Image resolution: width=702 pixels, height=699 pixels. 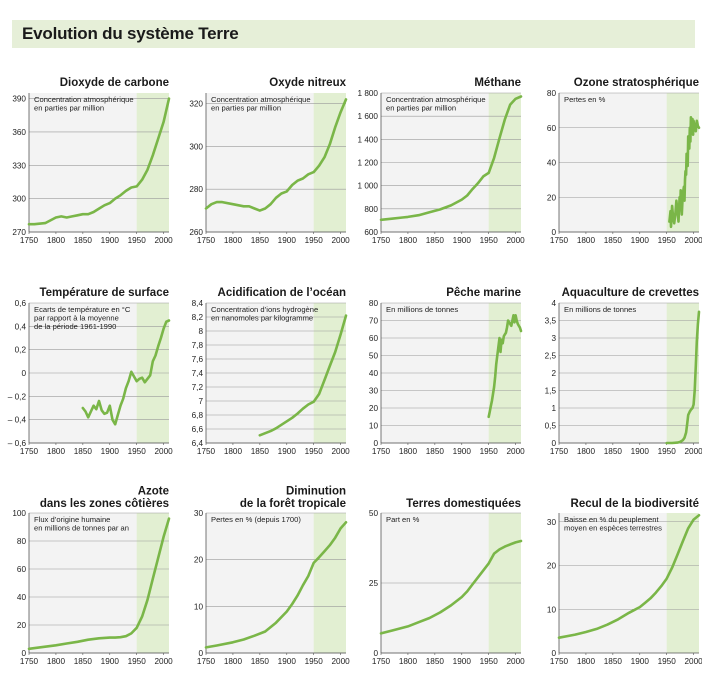 I want to click on x-tick-label: 1950, so click(x=137, y=451).